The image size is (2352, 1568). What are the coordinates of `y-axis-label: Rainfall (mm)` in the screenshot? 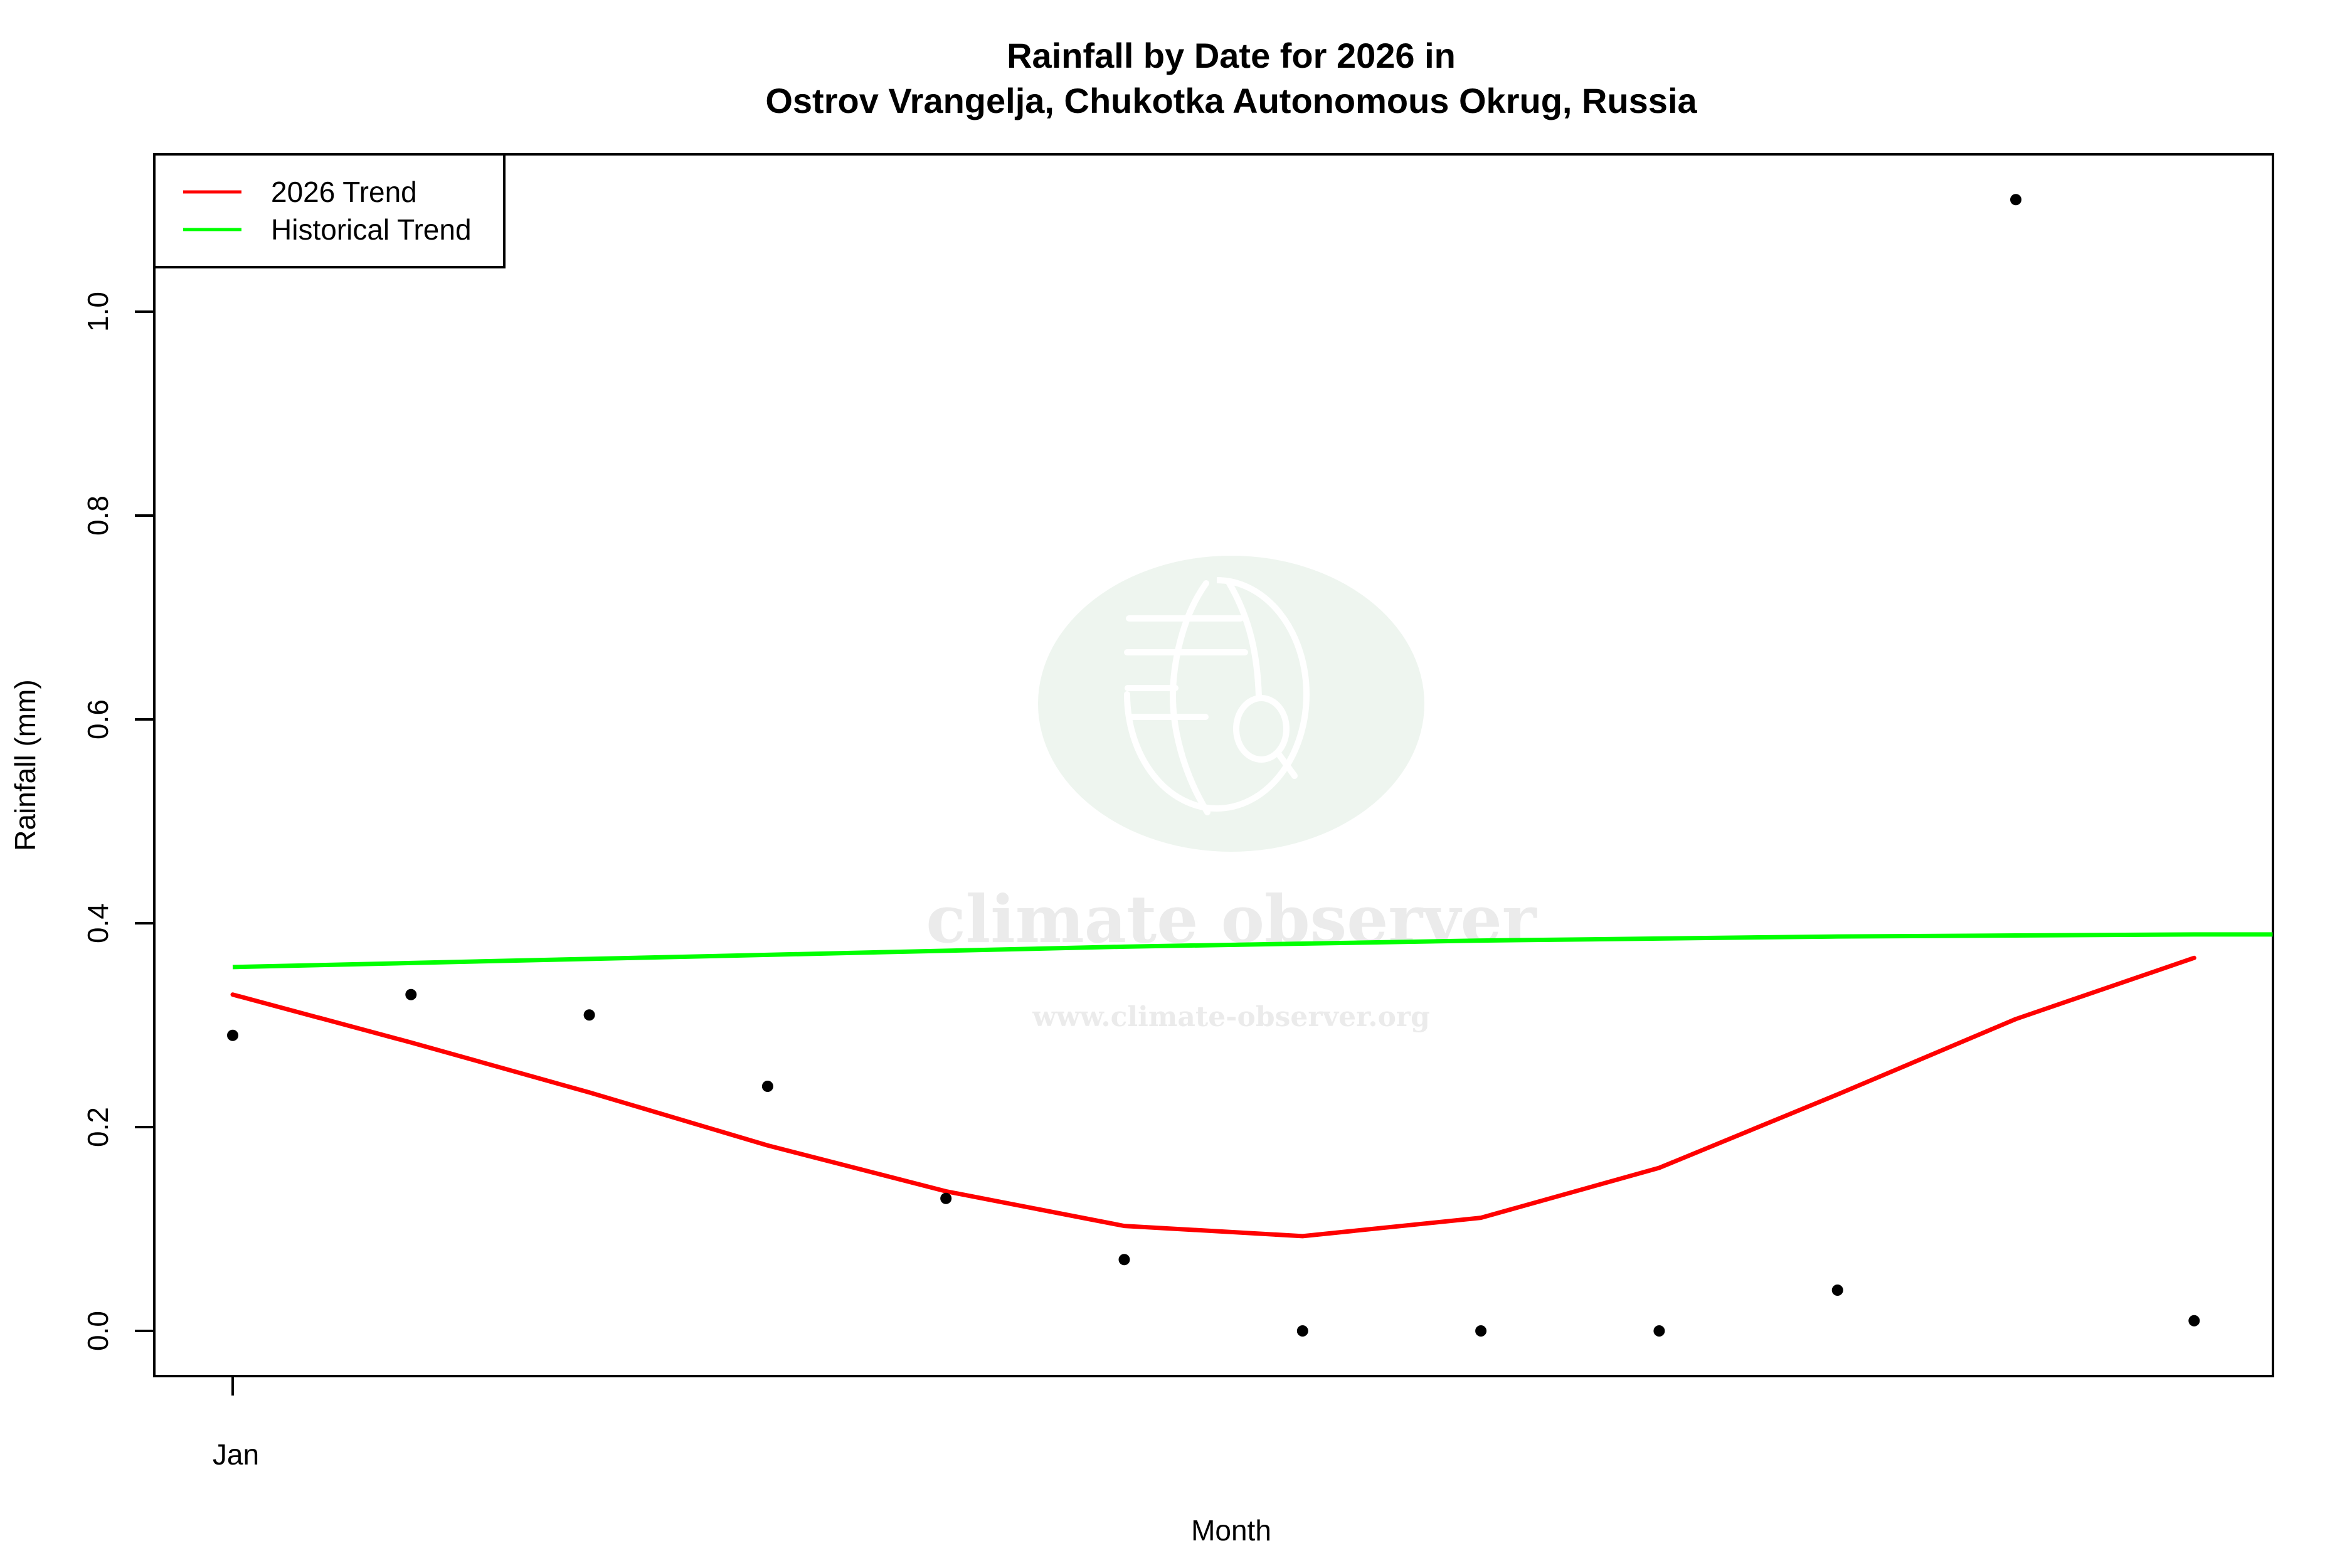 It's located at (25, 765).